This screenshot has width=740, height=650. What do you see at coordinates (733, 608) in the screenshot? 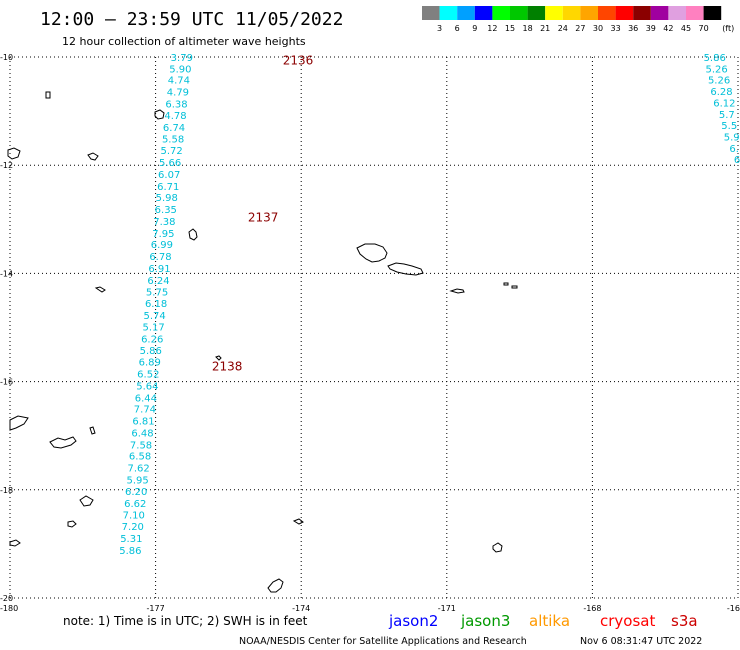
I see `lon-label: -16` at bounding box center [733, 608].